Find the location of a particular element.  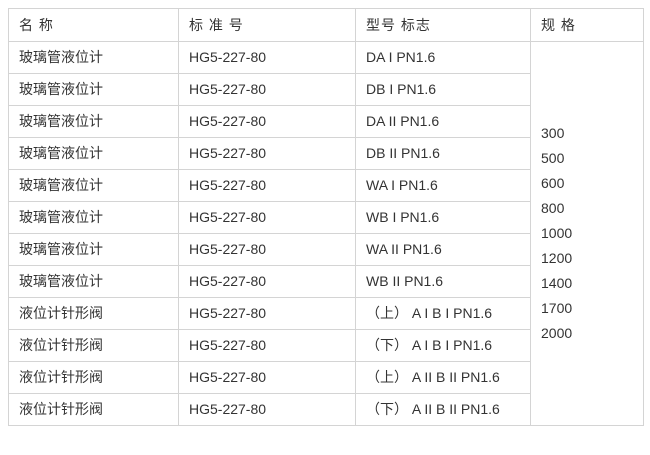

spec-value: 1700 is located at coordinates (557, 308).